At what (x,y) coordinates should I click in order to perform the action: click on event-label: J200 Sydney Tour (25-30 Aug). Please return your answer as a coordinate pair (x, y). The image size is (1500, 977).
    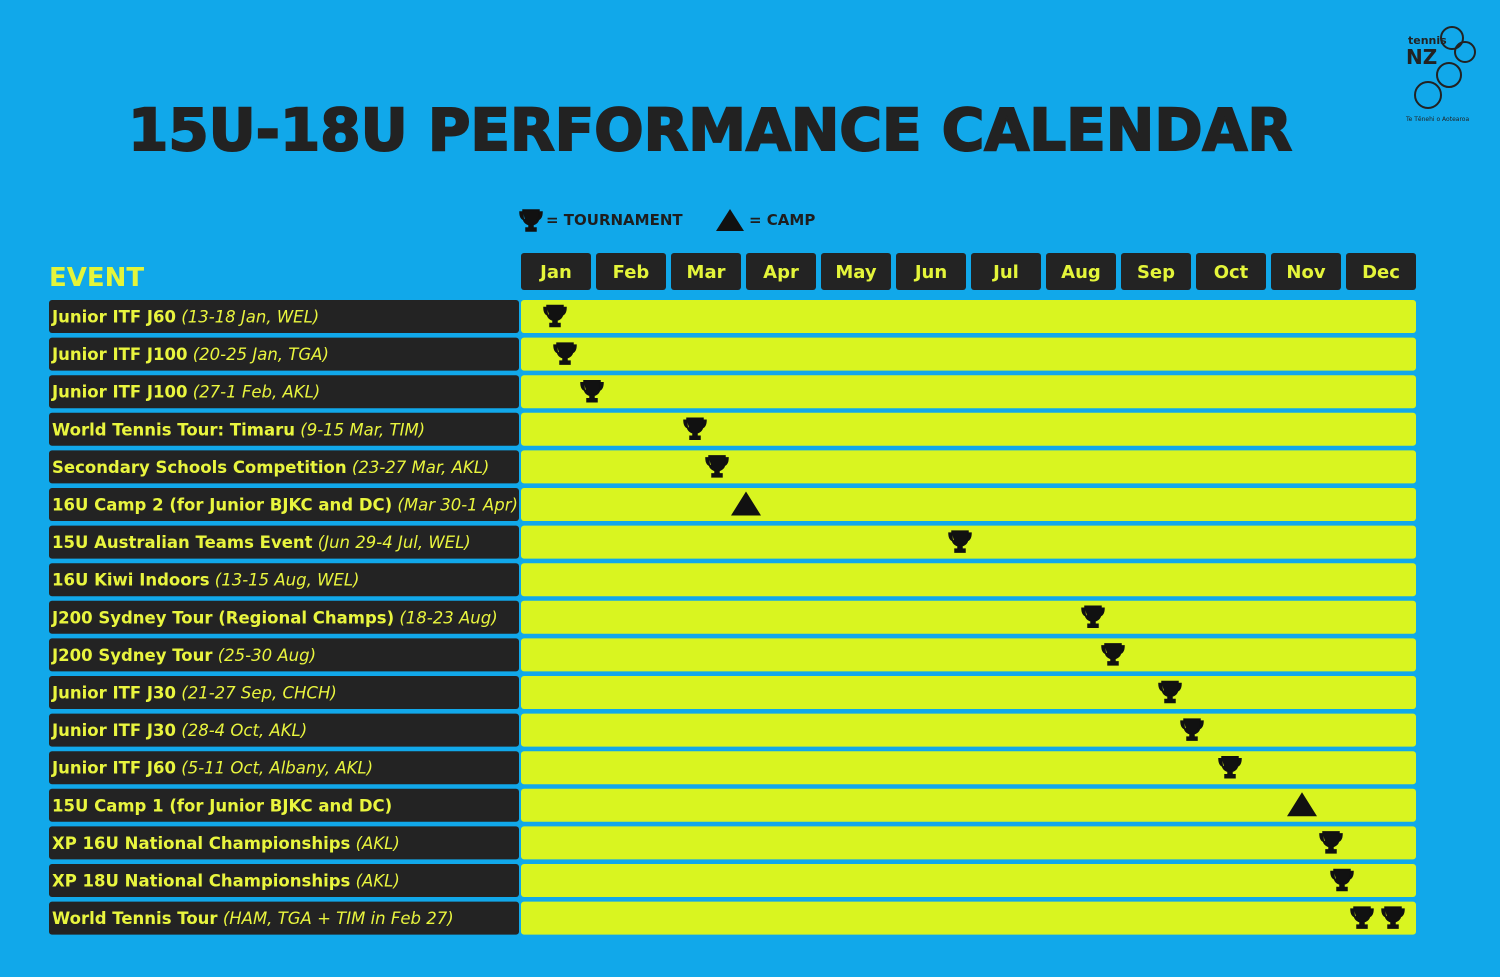
    Looking at the image, I should click on (183, 655).